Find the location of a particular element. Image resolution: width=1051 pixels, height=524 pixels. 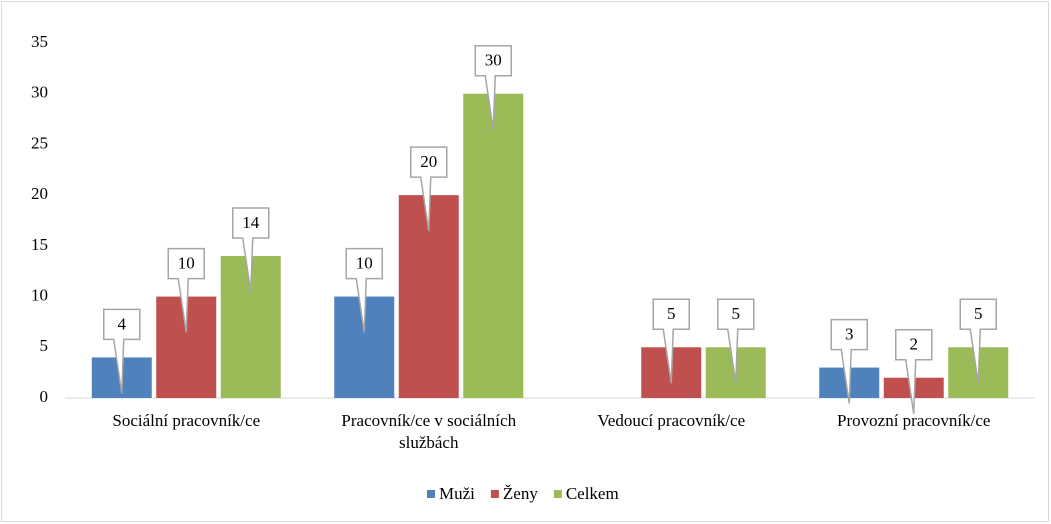

y-tick-label: 15 is located at coordinates (39, 244).